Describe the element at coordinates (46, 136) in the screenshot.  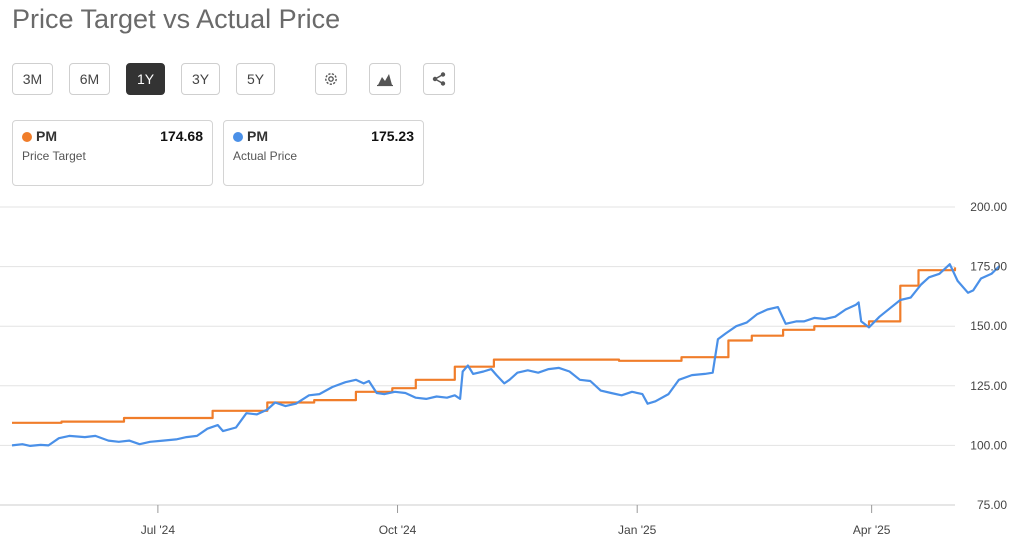
I see `price-target-ticker: PM` at that location.